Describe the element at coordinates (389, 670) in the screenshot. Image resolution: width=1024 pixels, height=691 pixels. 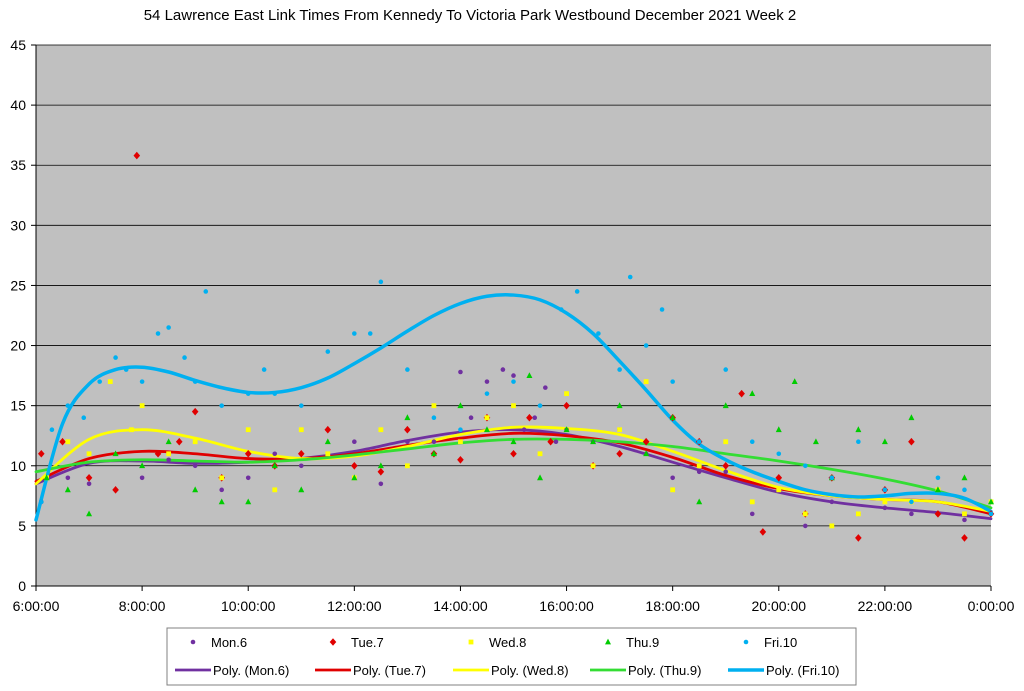
I see `legend-label: Poly. (Tue.7)` at that location.